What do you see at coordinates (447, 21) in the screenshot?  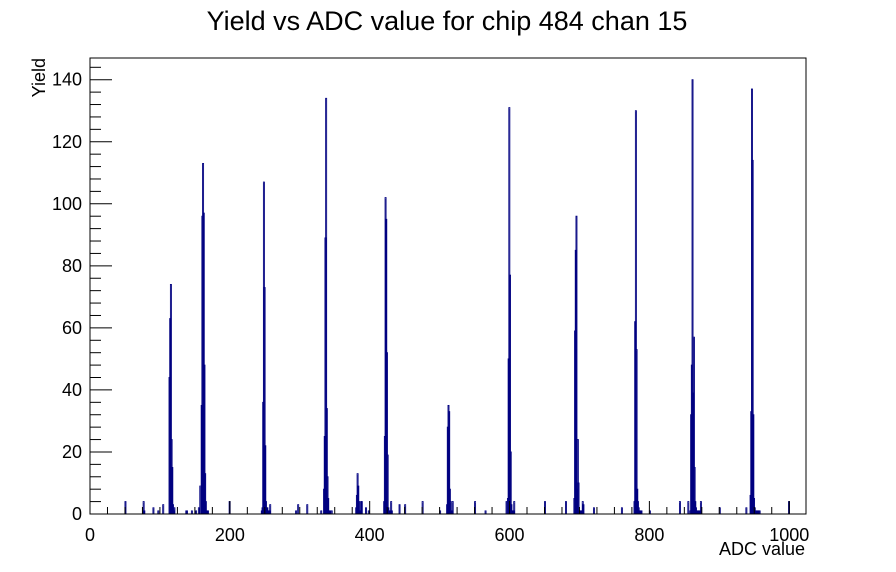 I see `chart-title: Yield vs ADC value for chip 484 chan 15` at bounding box center [447, 21].